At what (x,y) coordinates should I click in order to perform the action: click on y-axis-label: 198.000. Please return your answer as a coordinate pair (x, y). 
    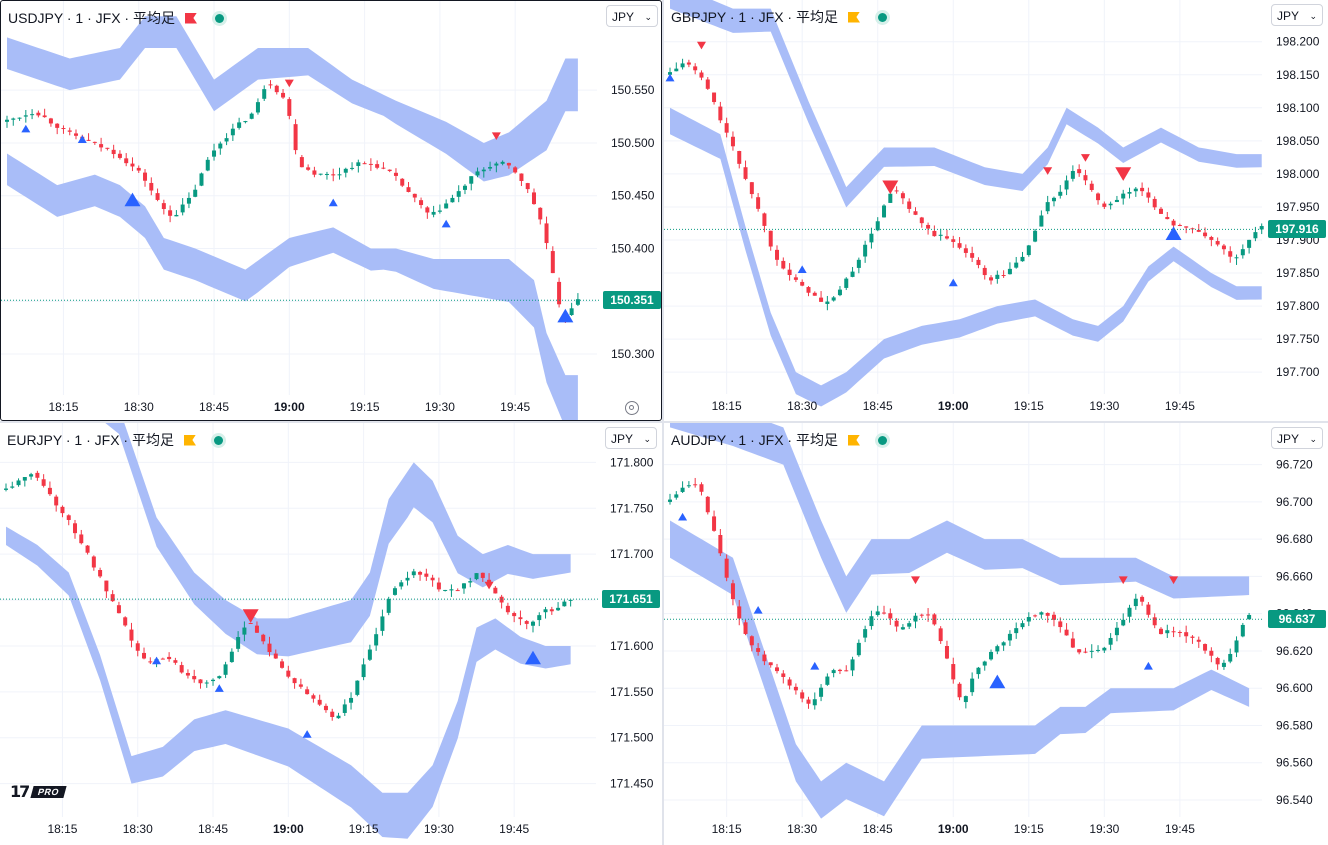
    Looking at the image, I should click on (1298, 174).